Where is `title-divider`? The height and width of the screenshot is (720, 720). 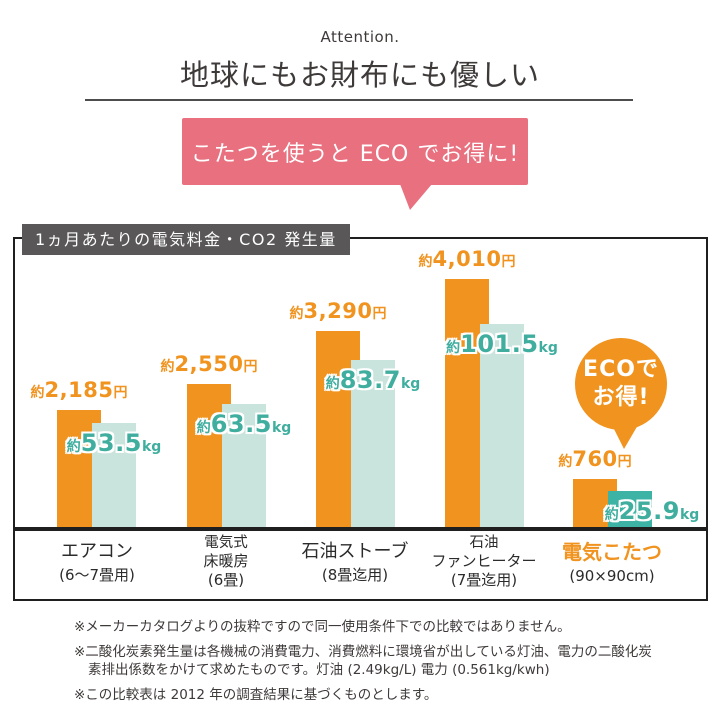
title-divider is located at coordinates (359, 100).